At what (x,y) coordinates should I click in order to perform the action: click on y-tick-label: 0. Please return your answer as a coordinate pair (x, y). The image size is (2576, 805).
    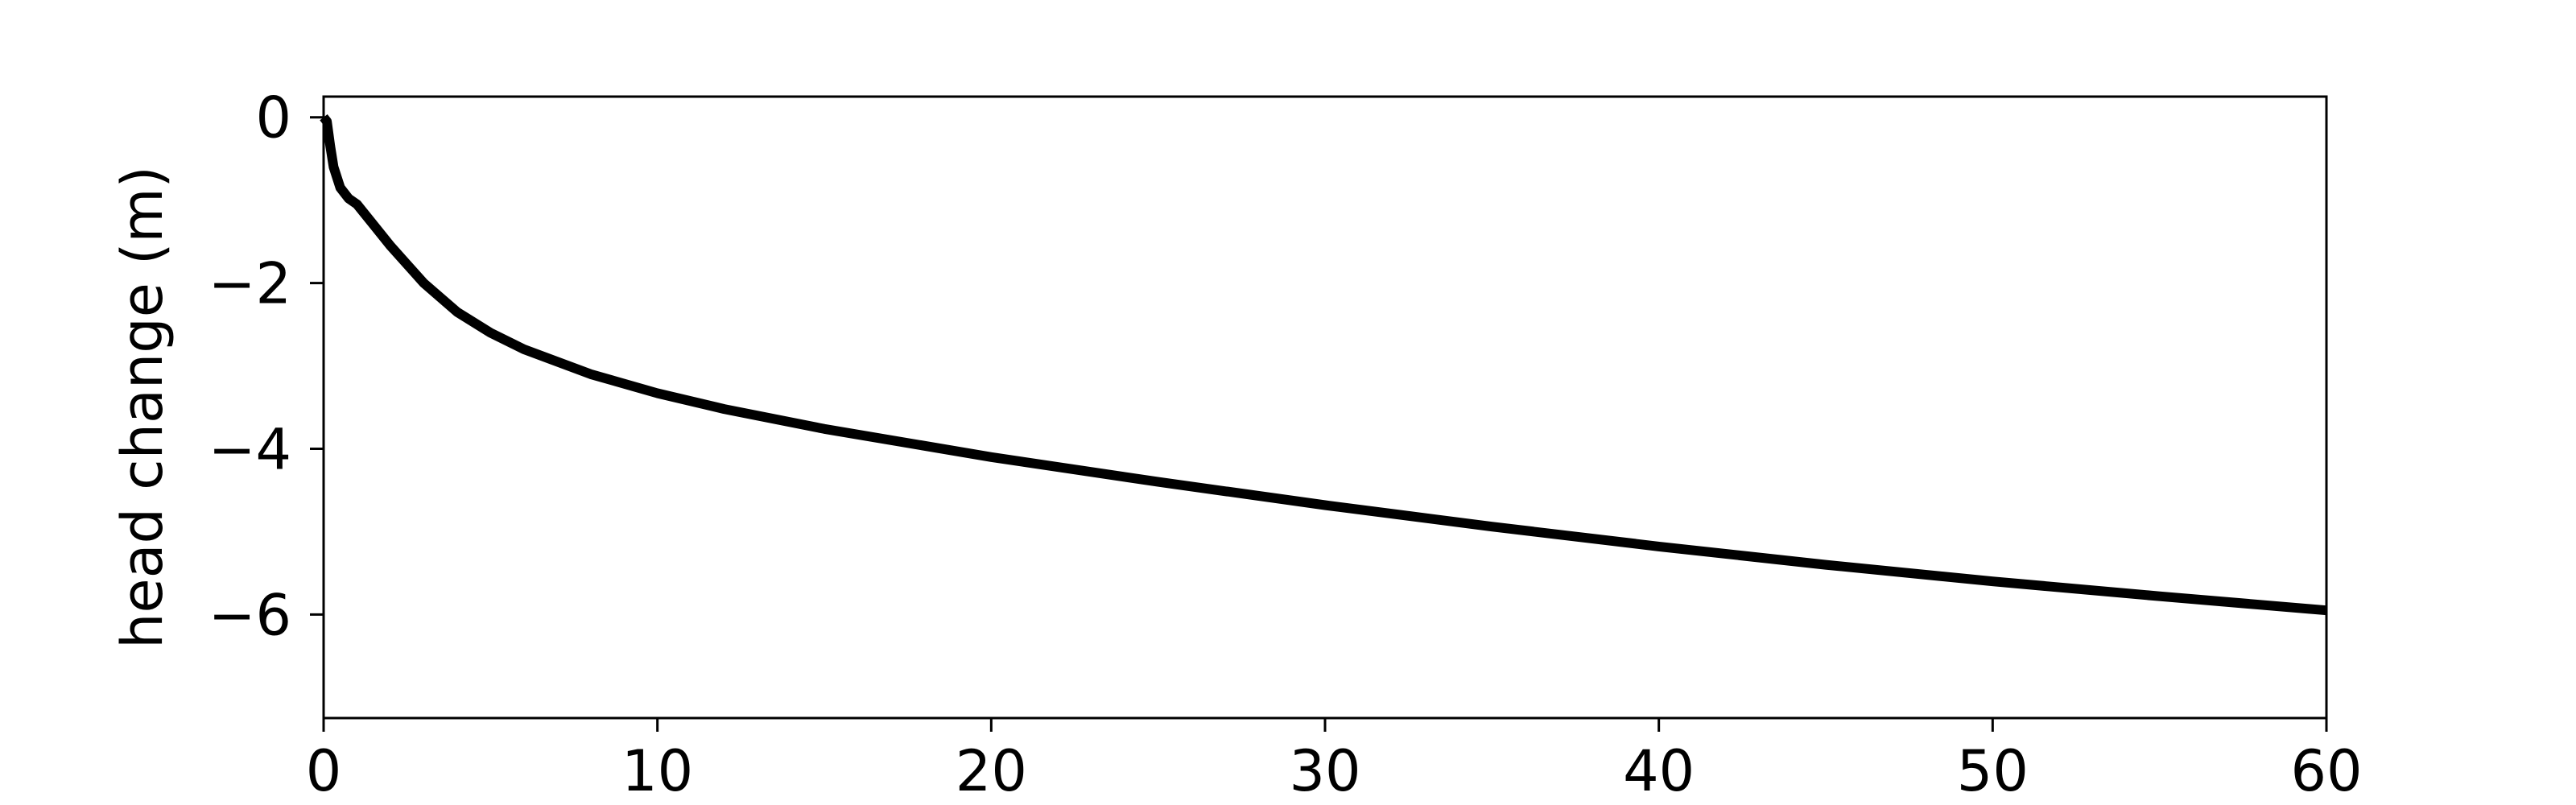
    Looking at the image, I should click on (273, 118).